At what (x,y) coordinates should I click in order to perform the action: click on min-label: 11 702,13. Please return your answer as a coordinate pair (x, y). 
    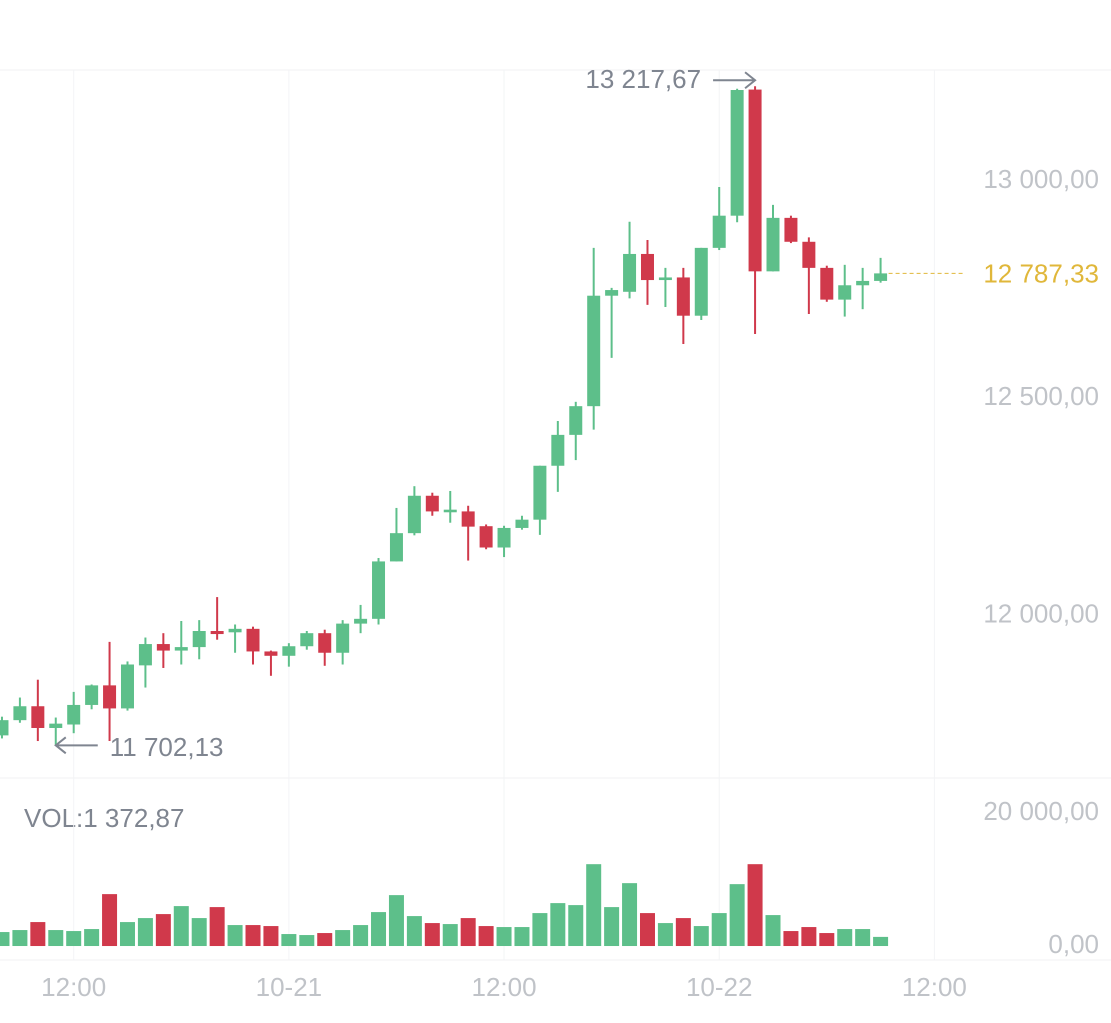
    Looking at the image, I should click on (167, 747).